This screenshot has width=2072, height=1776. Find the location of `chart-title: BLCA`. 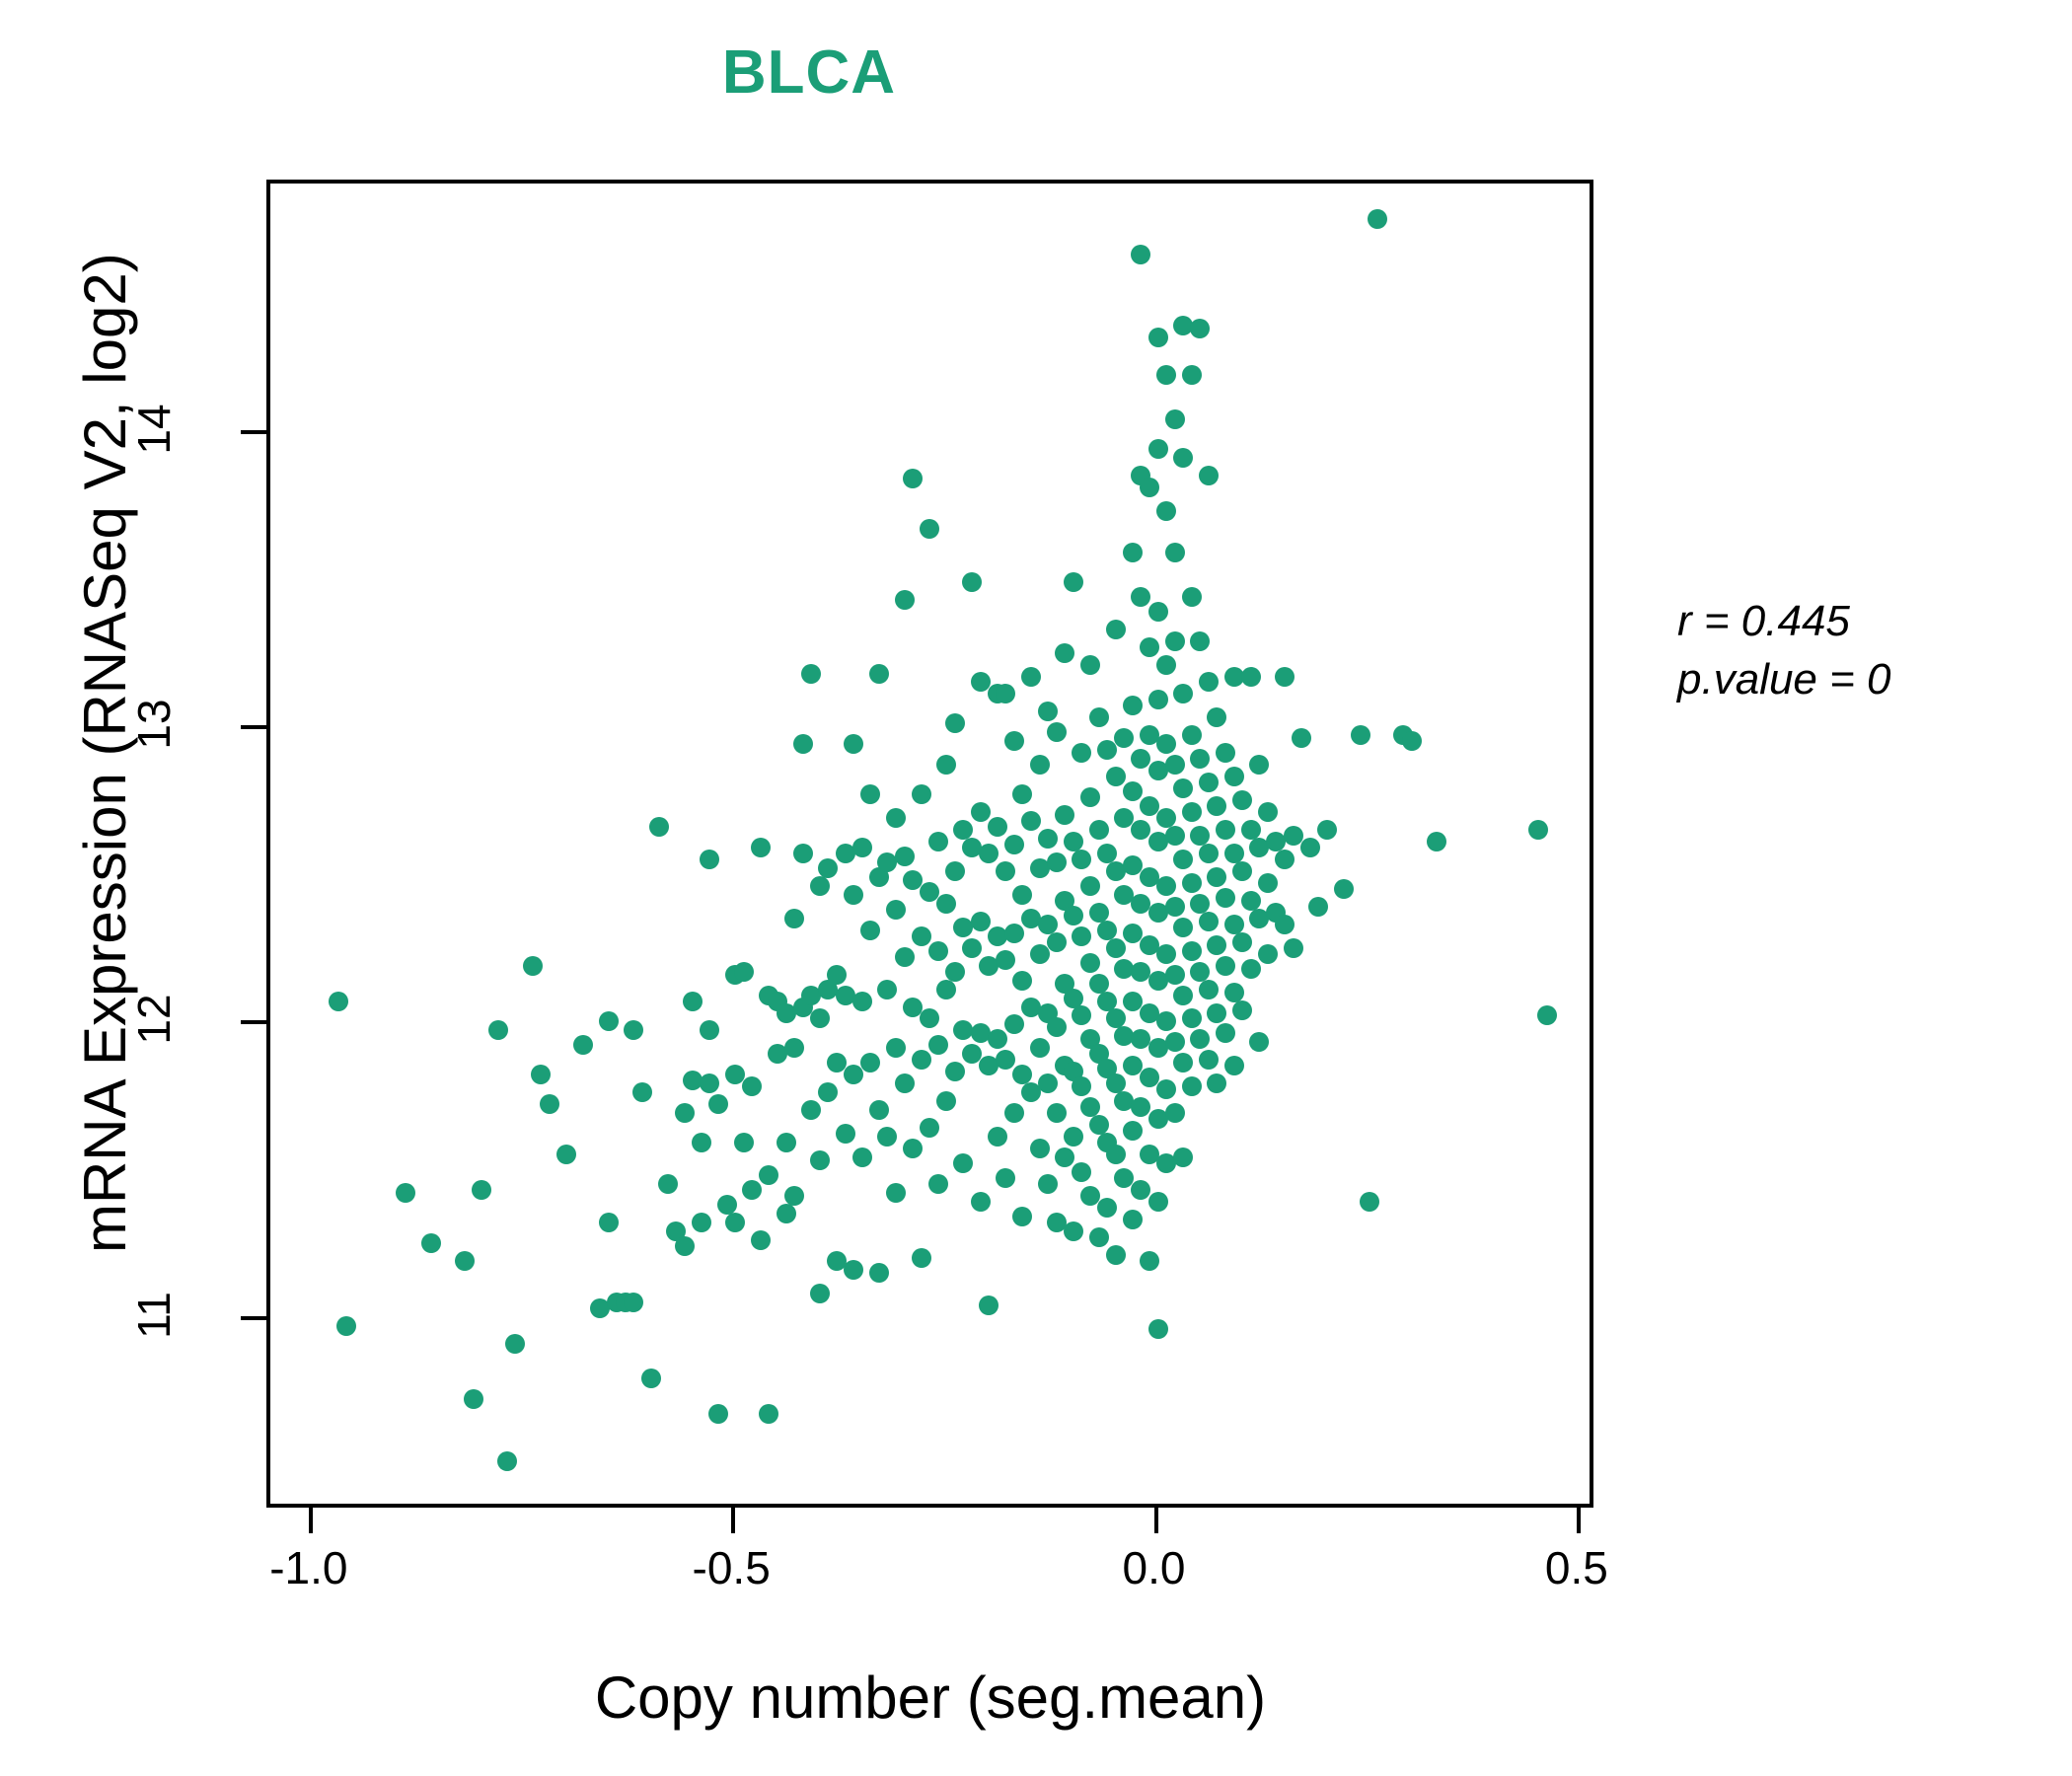

chart-title: BLCA is located at coordinates (809, 73).